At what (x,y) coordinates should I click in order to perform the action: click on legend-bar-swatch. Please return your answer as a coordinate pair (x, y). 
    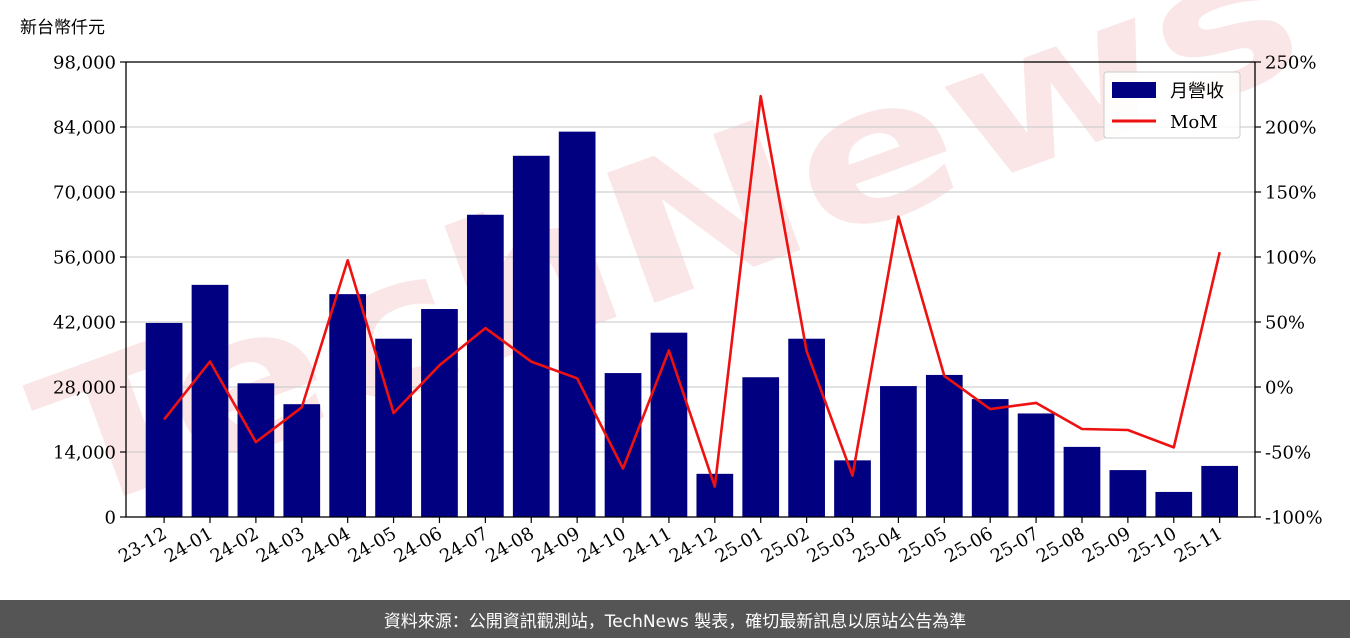
    Looking at the image, I should click on (1134, 90).